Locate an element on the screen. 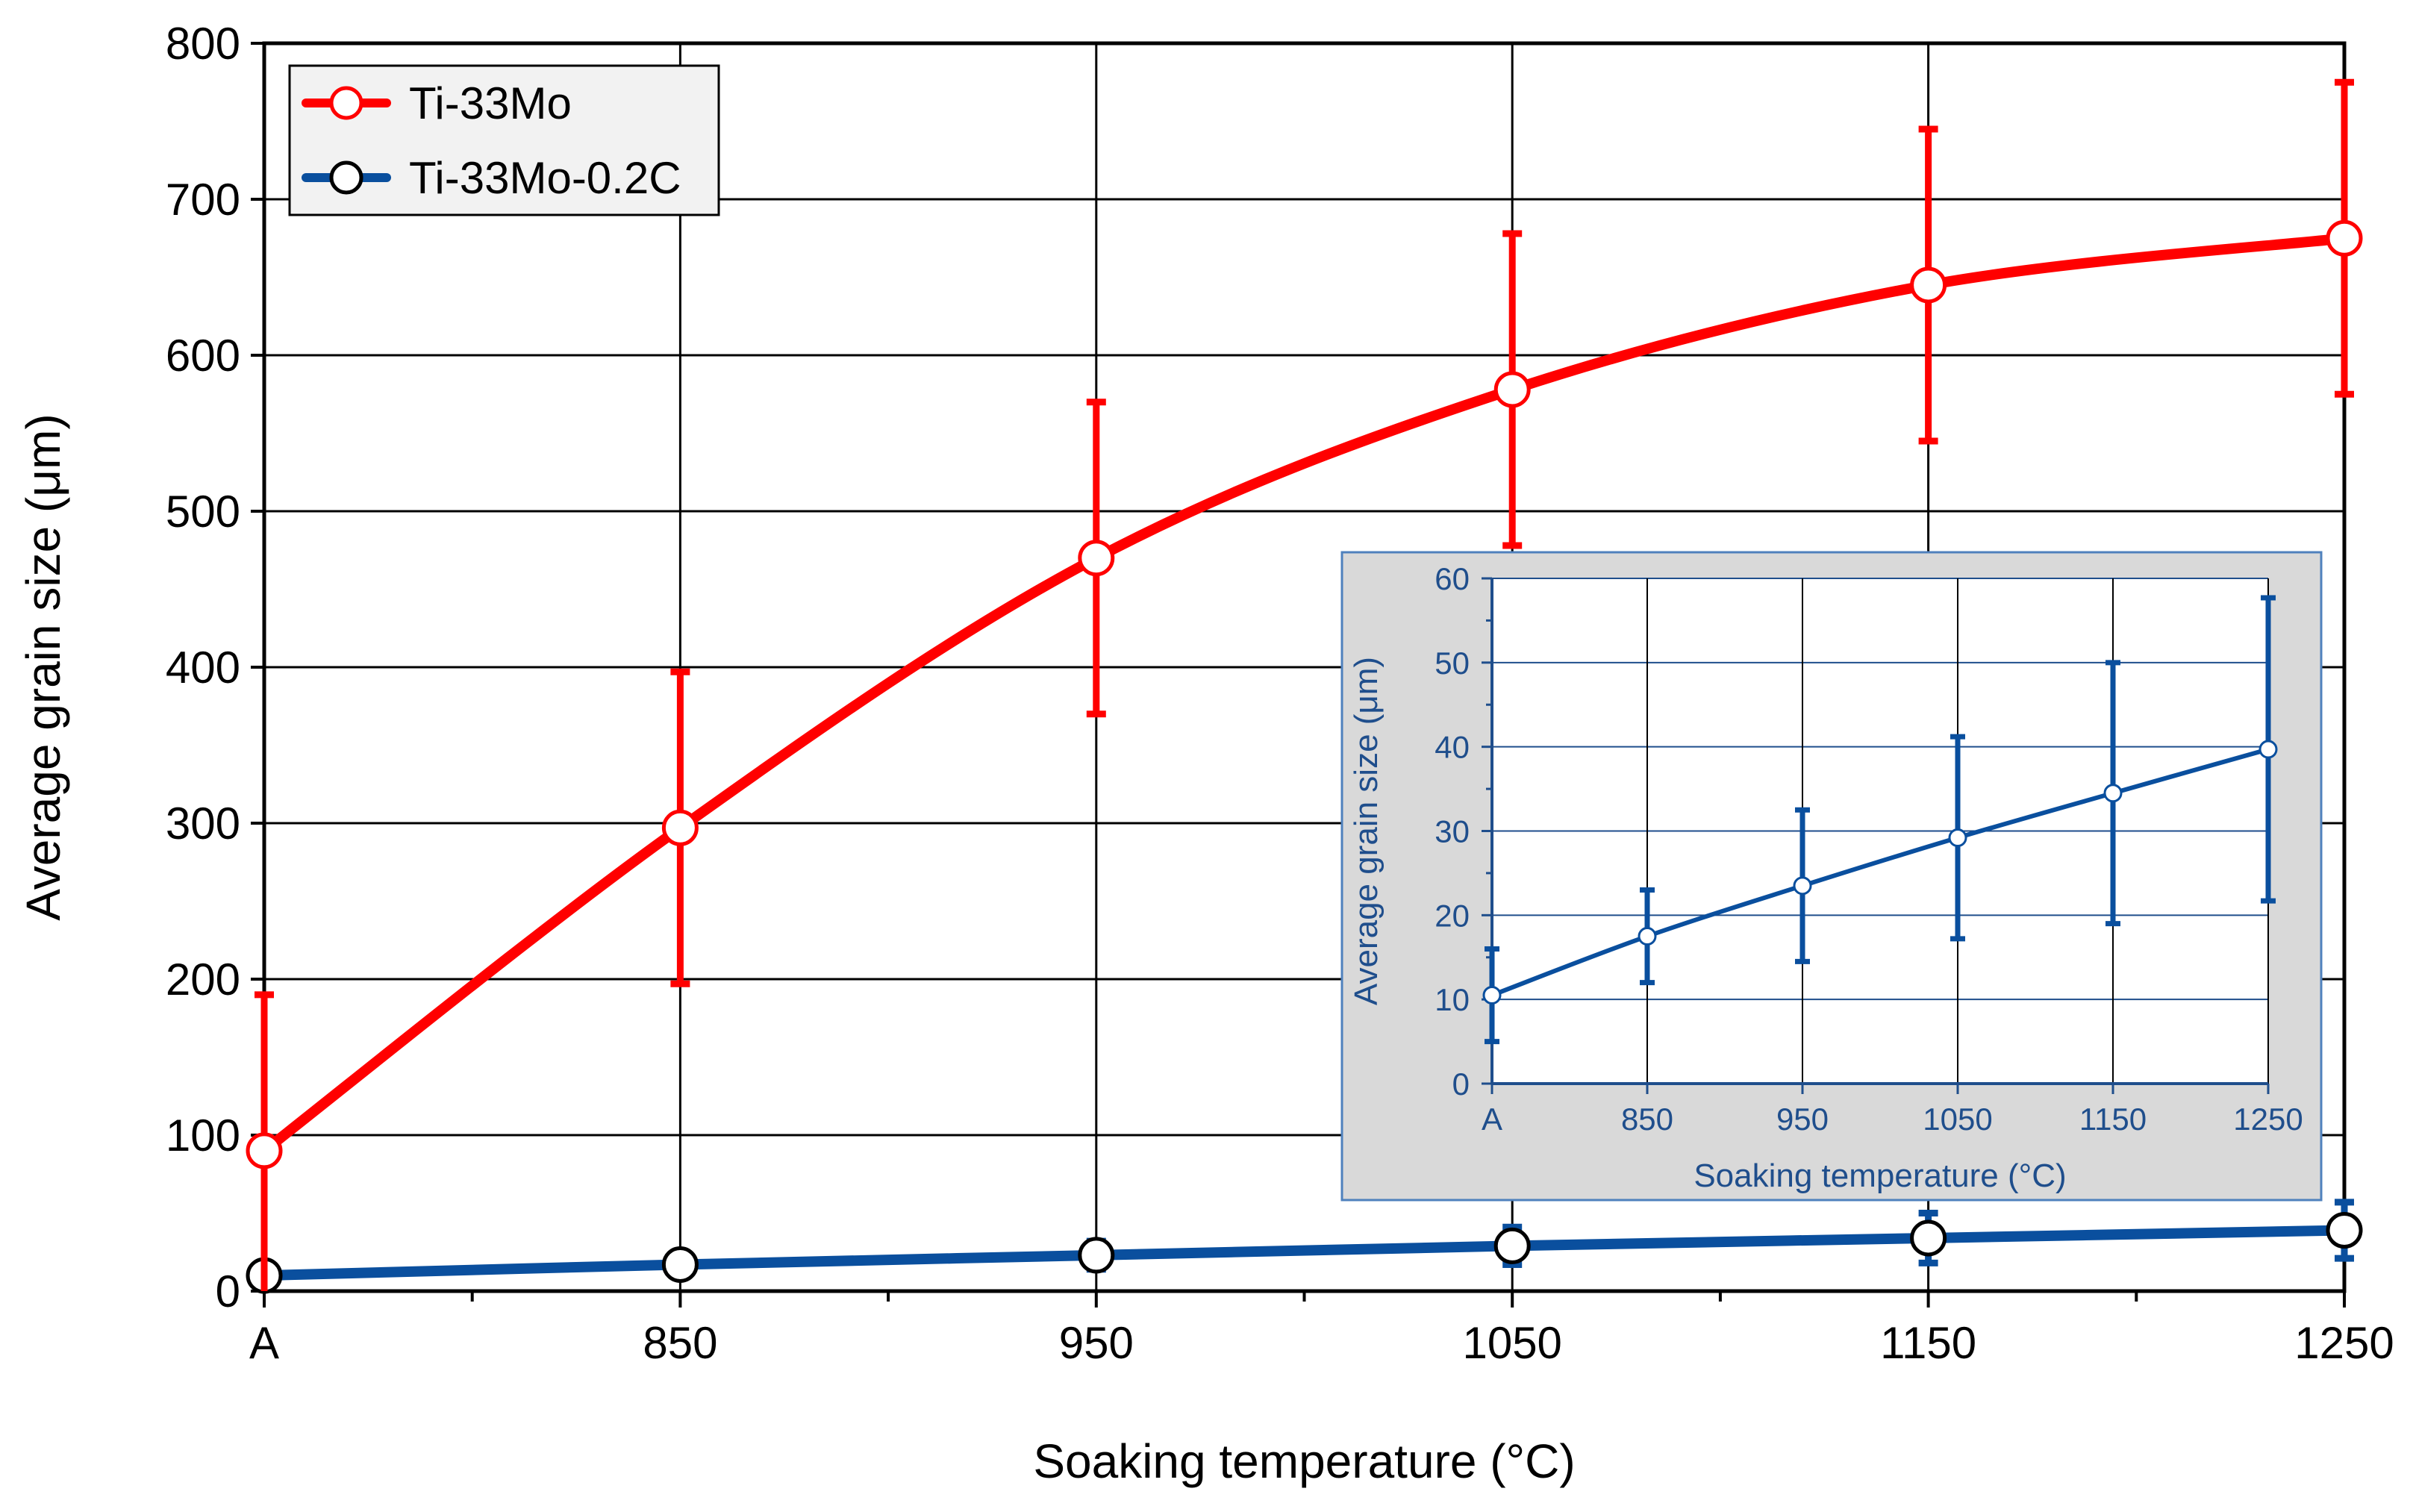  inset-x-tick-label-1050: 1050 is located at coordinates (1957, 1119).